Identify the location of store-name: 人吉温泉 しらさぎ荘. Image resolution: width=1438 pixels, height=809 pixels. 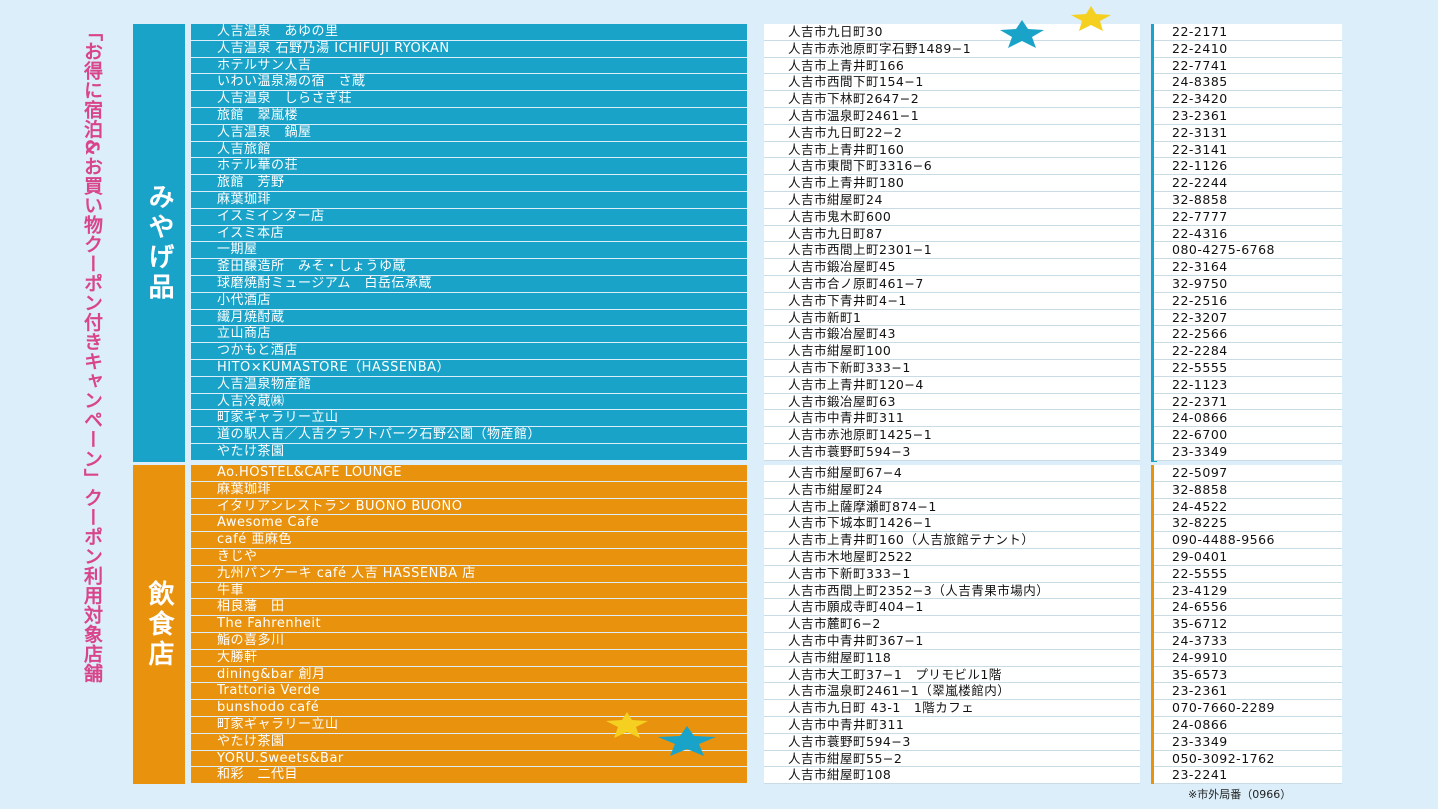
(469, 99).